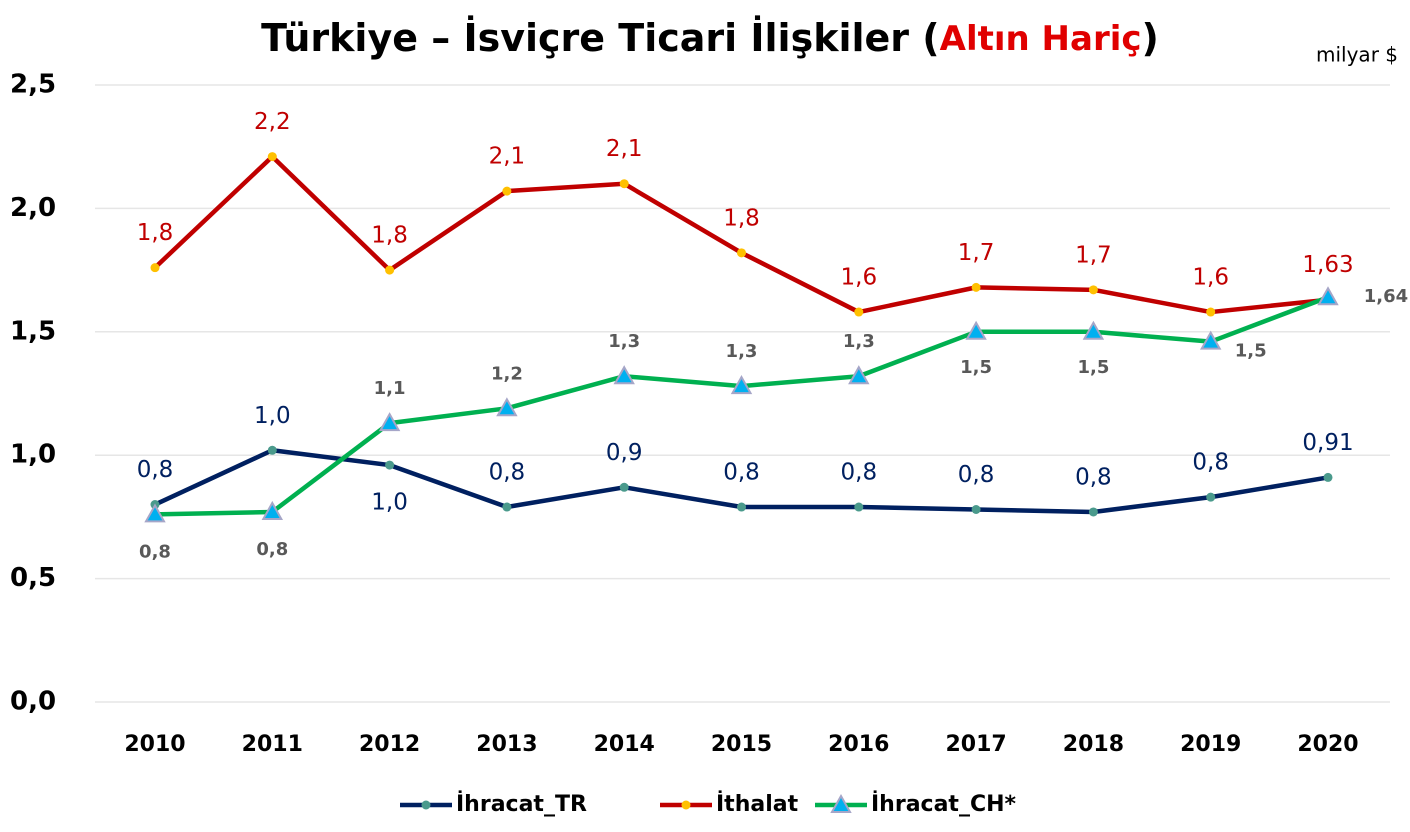 The height and width of the screenshot is (832, 1410). What do you see at coordinates (389, 744) in the screenshot?
I see `x-tick-label: 2012` at bounding box center [389, 744].